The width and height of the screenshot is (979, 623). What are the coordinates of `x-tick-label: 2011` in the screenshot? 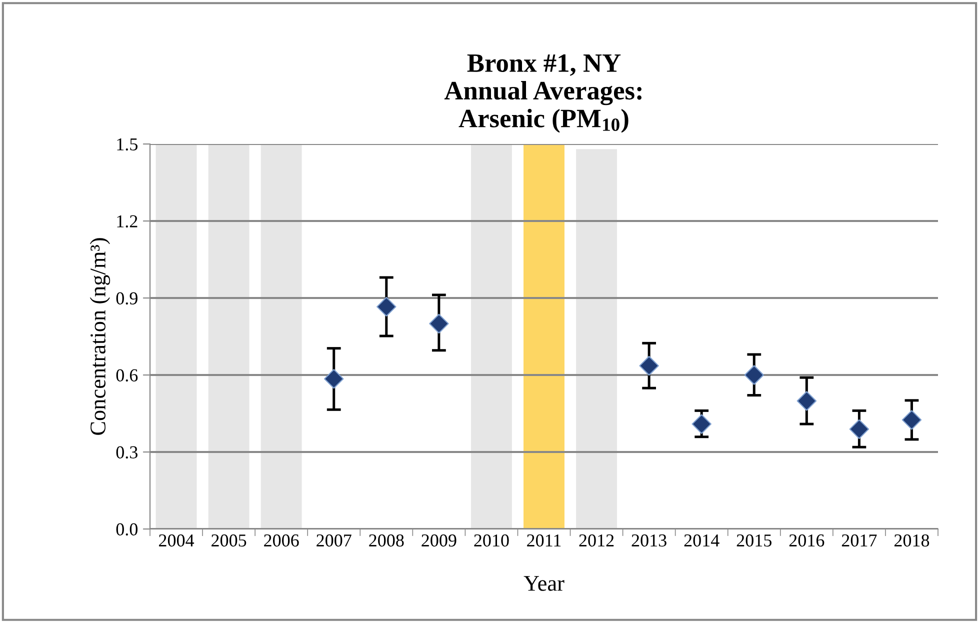 It's located at (544, 540).